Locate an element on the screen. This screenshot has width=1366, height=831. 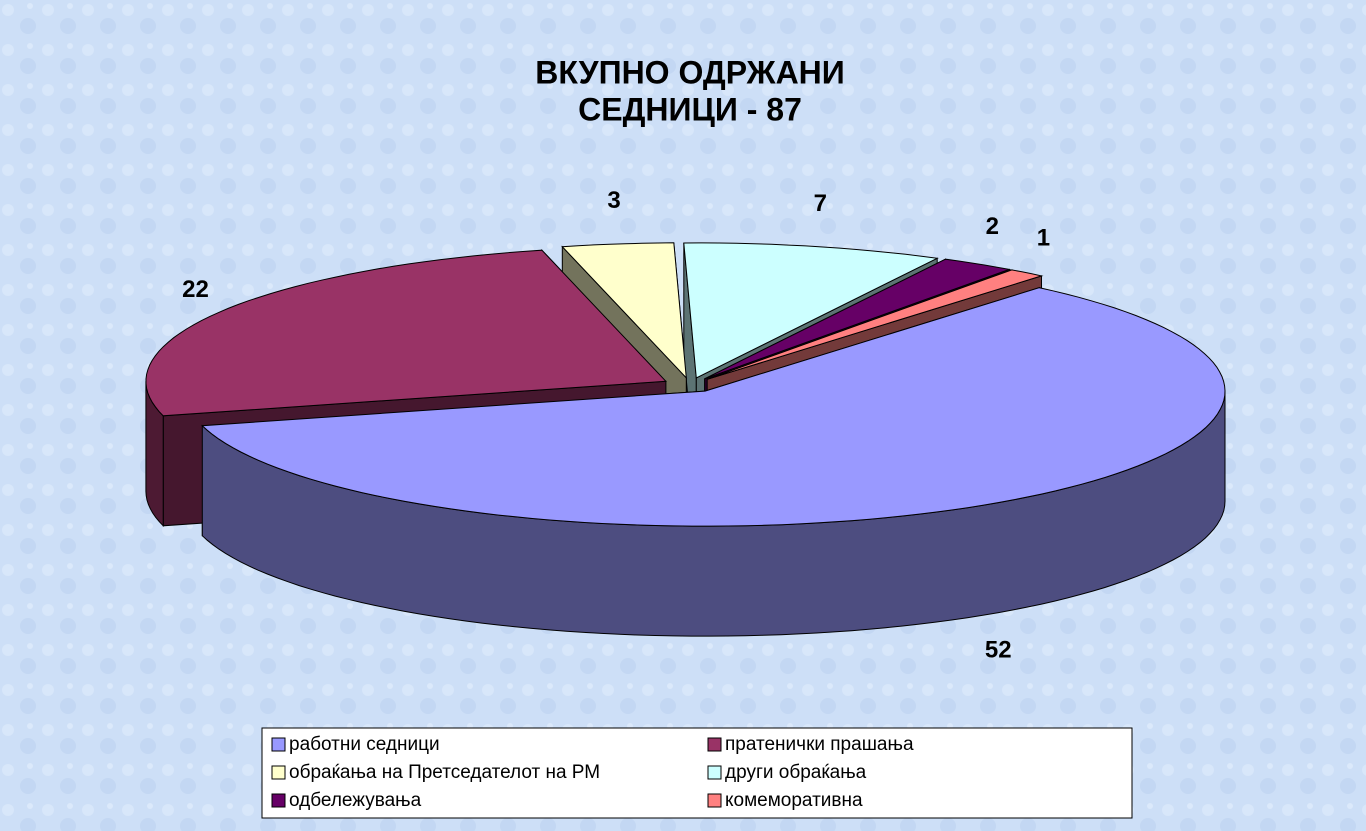
data-label: 3 is located at coordinates (613, 200).